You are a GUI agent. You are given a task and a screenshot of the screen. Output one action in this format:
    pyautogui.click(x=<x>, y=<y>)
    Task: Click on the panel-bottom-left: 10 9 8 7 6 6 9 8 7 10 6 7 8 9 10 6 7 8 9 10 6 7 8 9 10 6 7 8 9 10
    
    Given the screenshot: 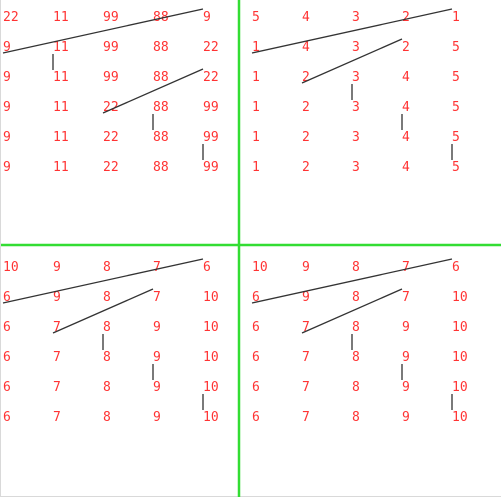 What is the action you would take?
    pyautogui.click(x=110, y=341)
    